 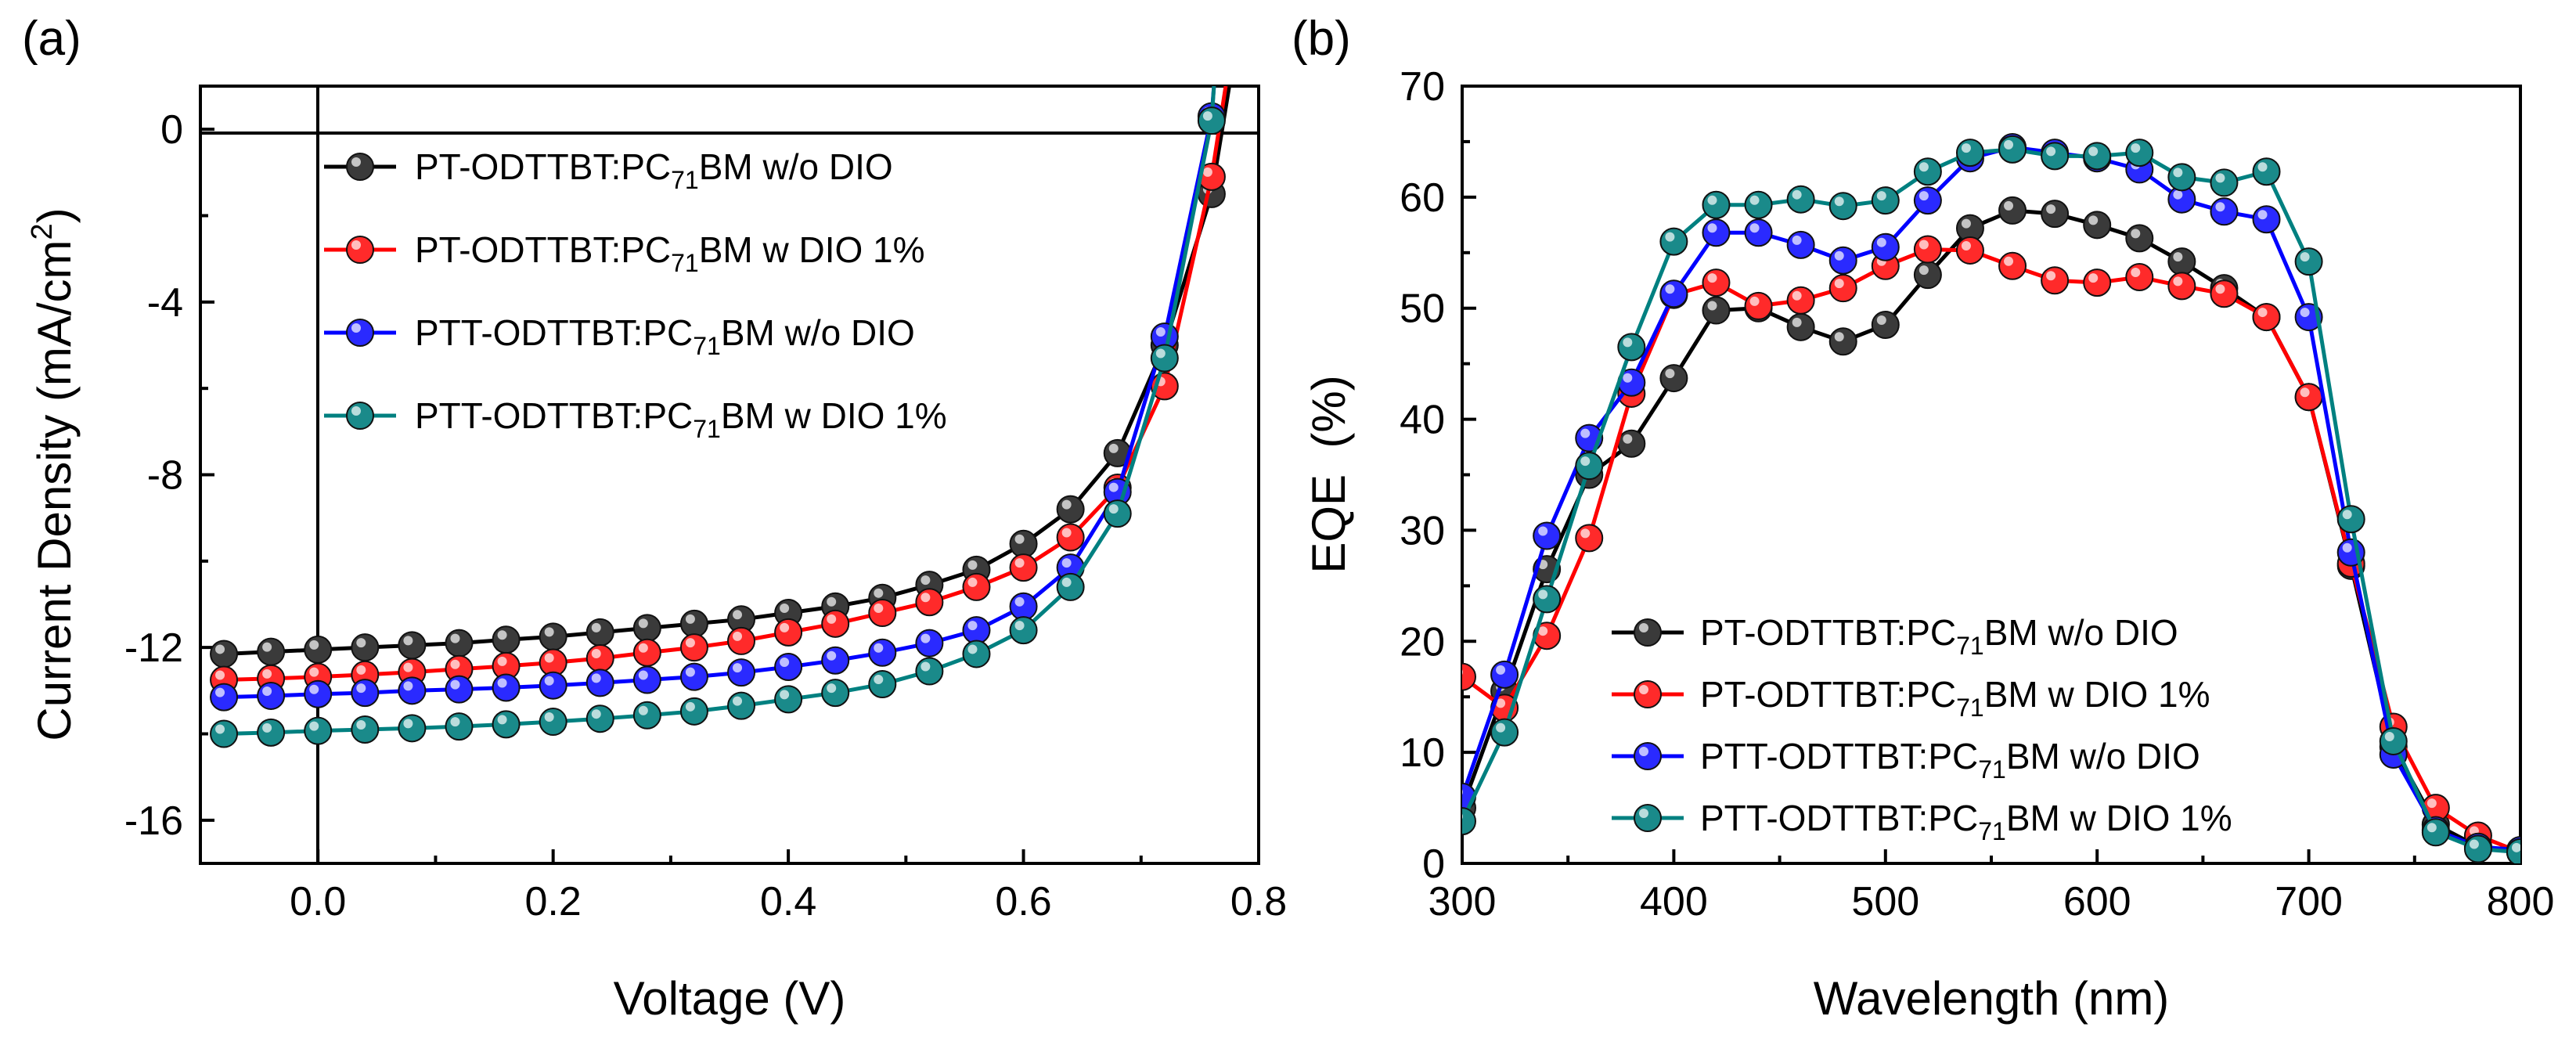 What do you see at coordinates (1463, 901) in the screenshot?
I see `x-tick-label: 300` at bounding box center [1463, 901].